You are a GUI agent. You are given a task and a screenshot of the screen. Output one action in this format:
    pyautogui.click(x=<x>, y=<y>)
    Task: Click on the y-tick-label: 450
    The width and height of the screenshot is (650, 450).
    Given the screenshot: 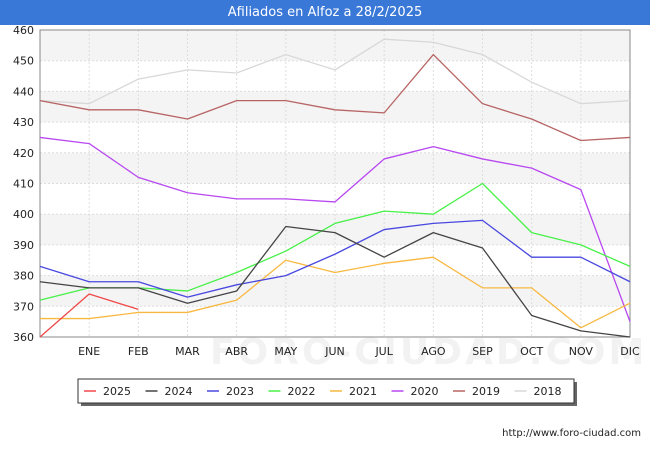 What is the action you would take?
    pyautogui.click(x=23, y=61)
    